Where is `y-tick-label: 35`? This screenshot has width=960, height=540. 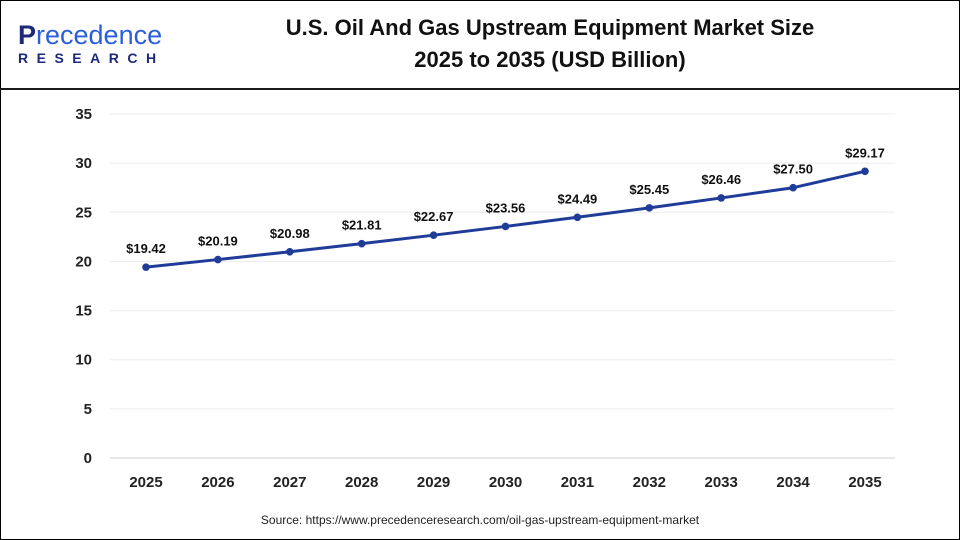 y-tick-label: 35 is located at coordinates (83, 114).